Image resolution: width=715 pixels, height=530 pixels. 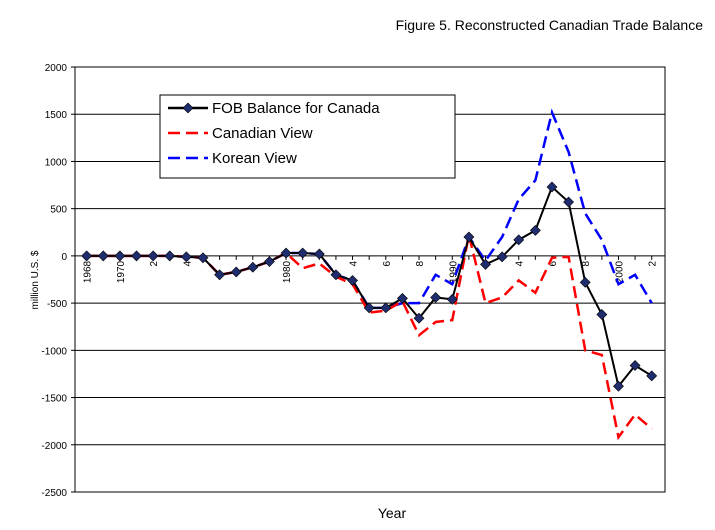 I want to click on x-tick-label: 1990, so click(x=453, y=271).